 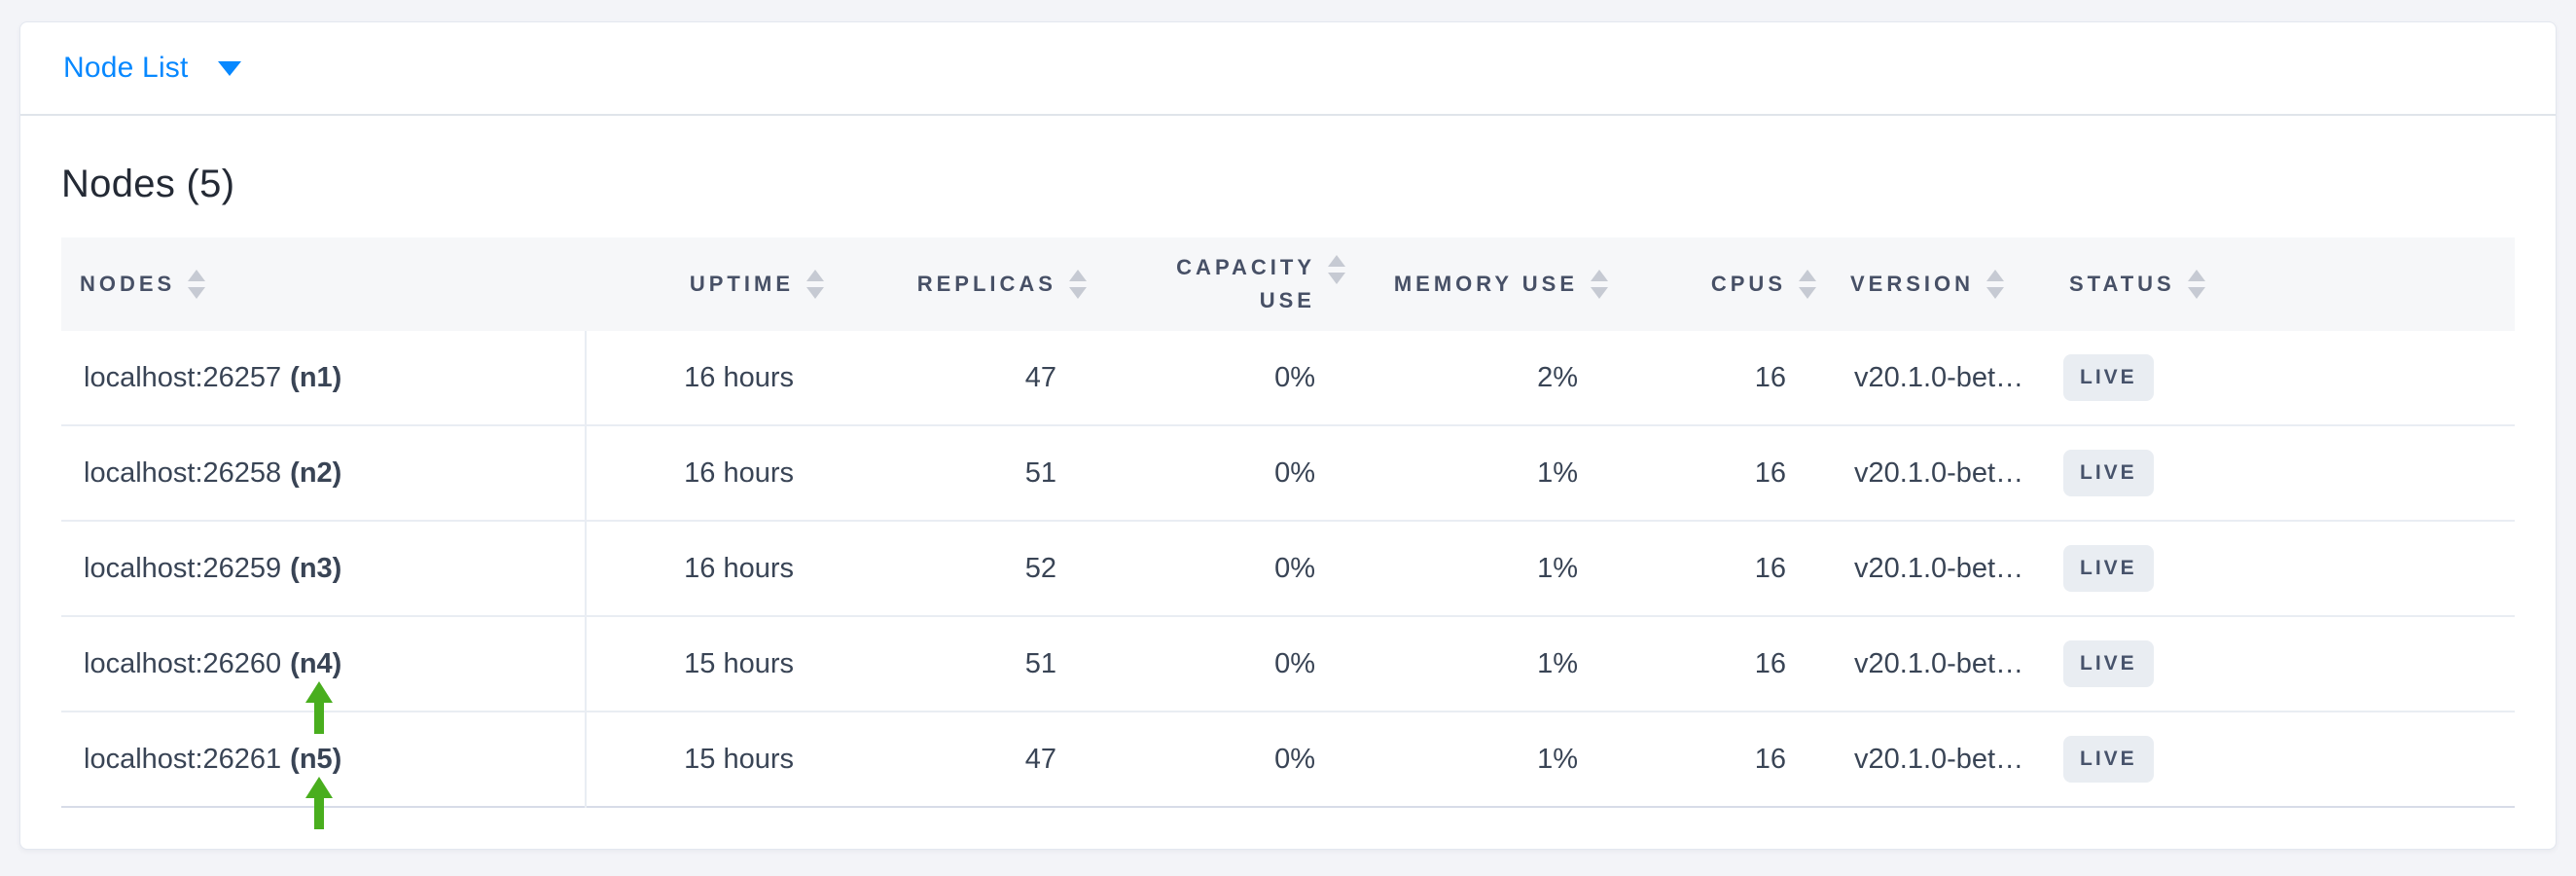 I want to click on column-header-replicas: REPLICAS, so click(x=969, y=284).